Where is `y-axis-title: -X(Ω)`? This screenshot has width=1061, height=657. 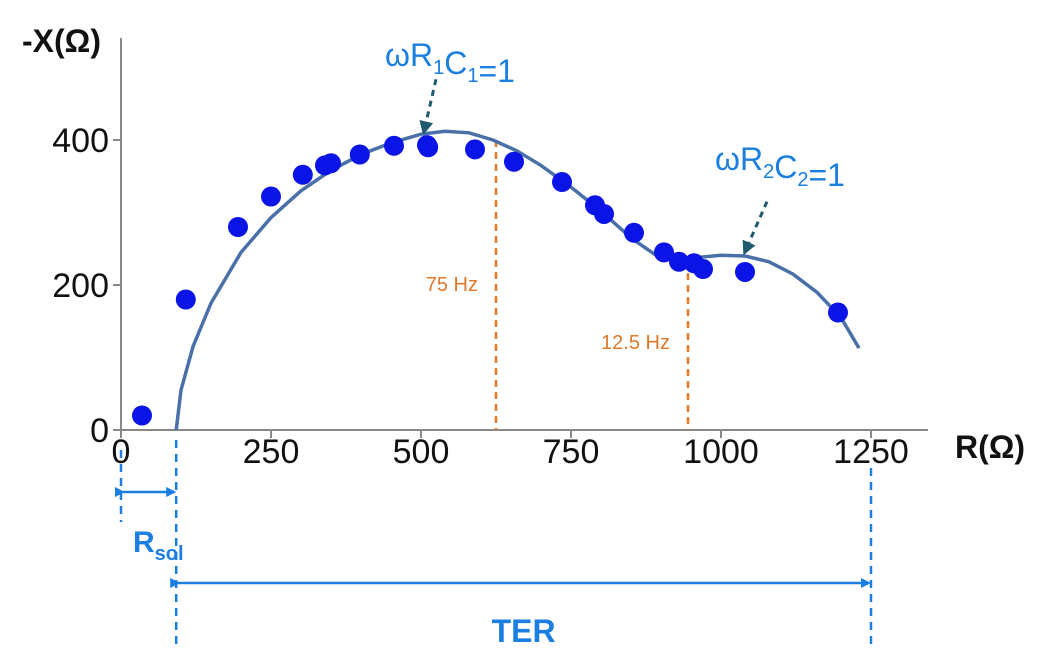
y-axis-title: -X(Ω) is located at coordinates (61, 41).